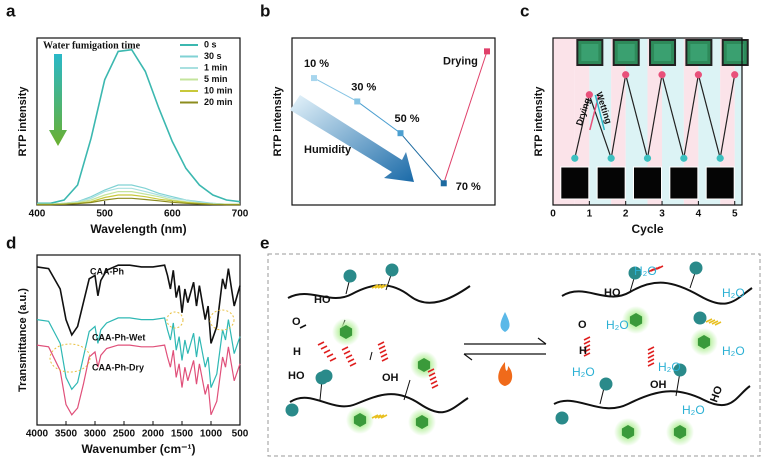  Describe the element at coordinates (352, 138) in the screenshot. I see `humidity-arrow` at that location.